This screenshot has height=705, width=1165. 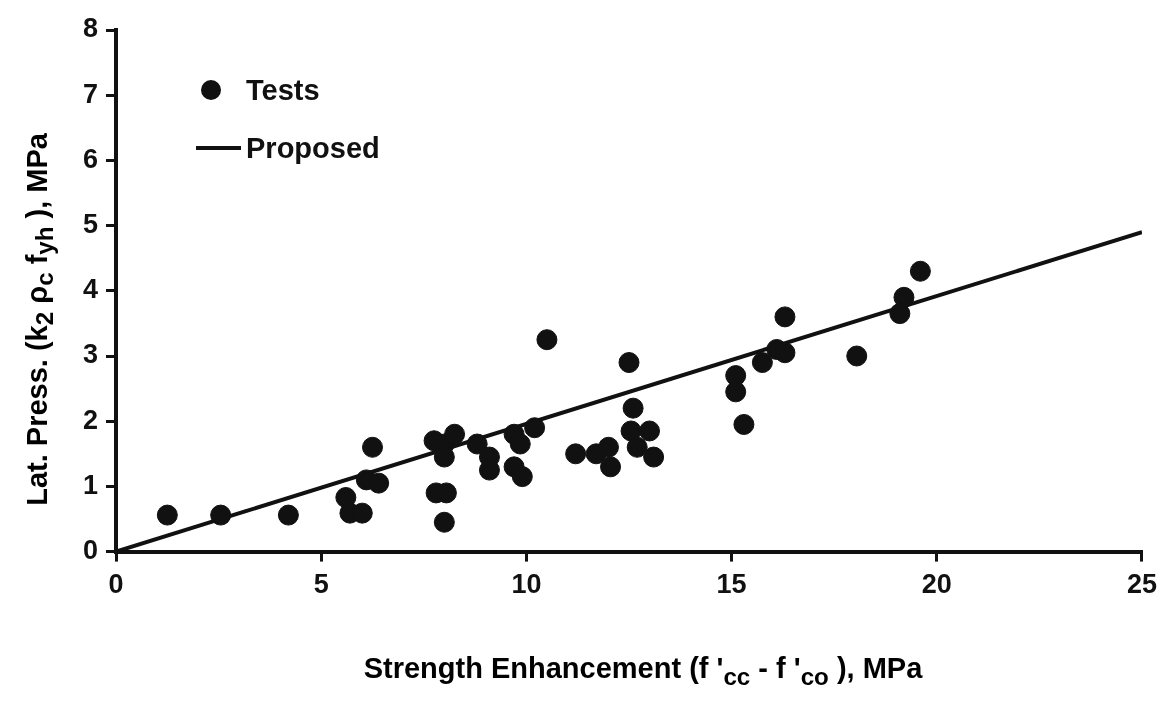 I want to click on x-tick-label: 10, so click(x=526, y=584).